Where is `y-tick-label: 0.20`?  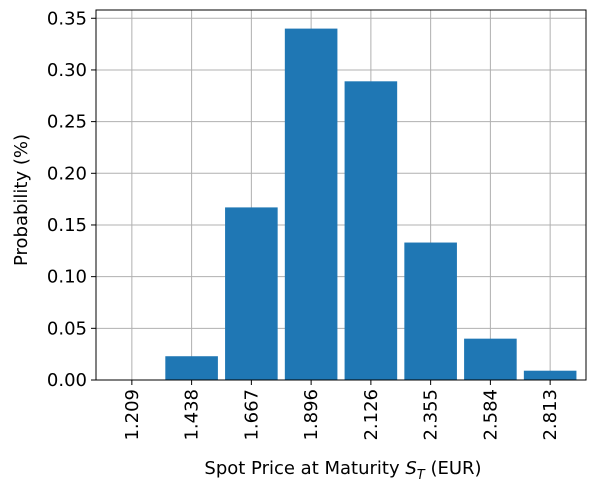 y-tick-label: 0.20 is located at coordinates (67, 173).